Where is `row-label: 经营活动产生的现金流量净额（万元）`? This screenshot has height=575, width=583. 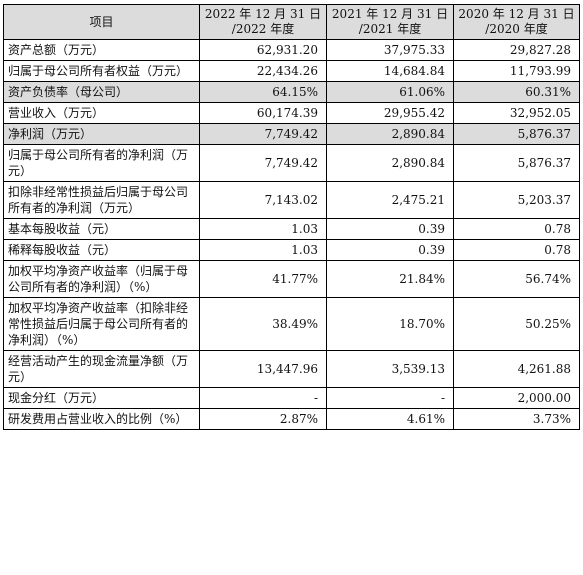
row-label: 经营活动产生的现金流量净额（万元） is located at coordinates (101, 369).